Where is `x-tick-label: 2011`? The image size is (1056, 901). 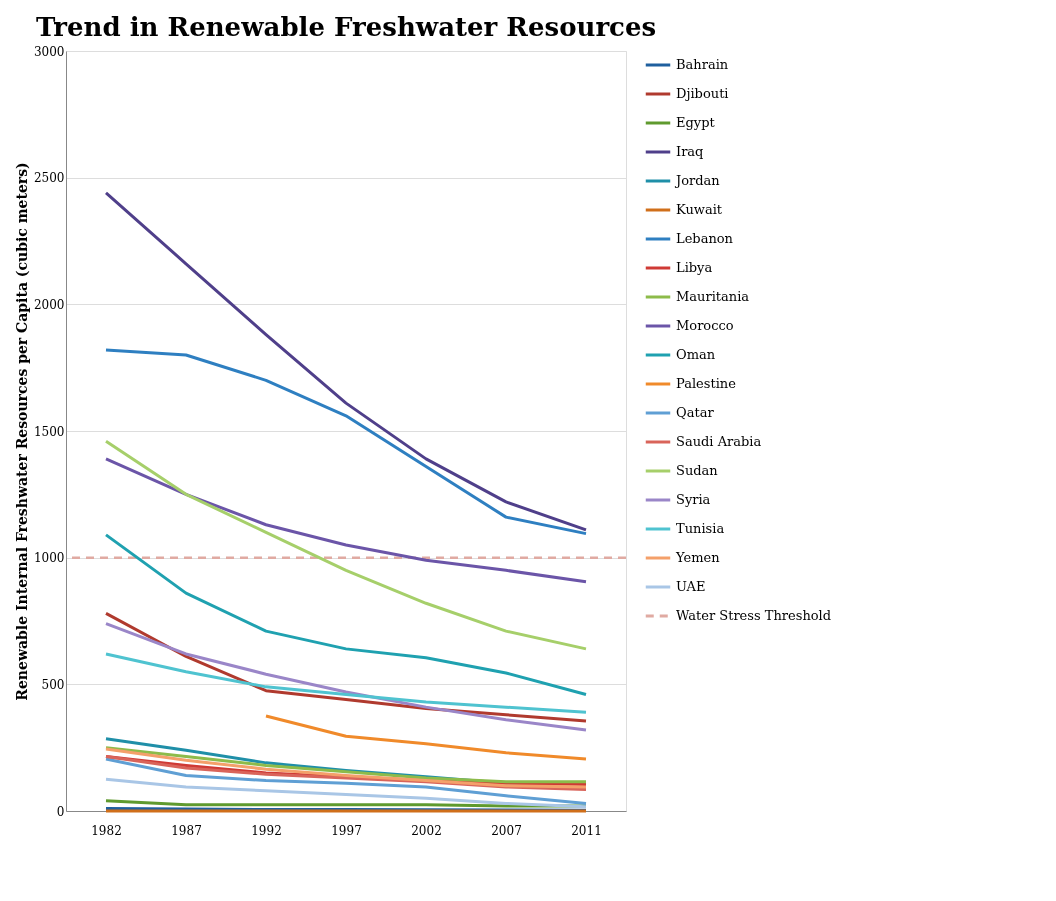
x-tick-label: 2011 is located at coordinates (586, 830).